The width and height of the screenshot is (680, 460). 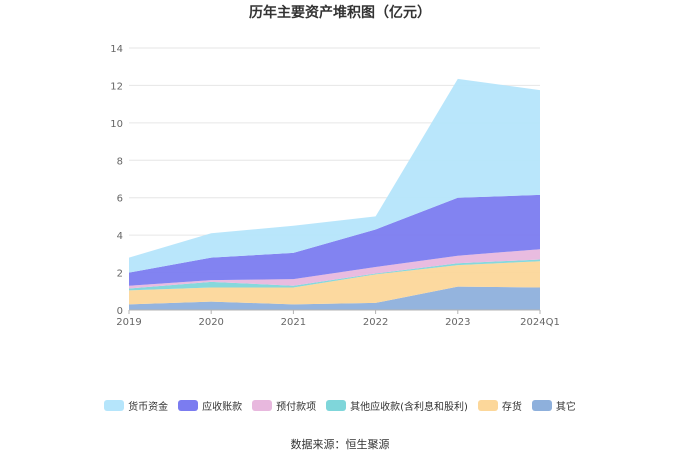 I want to click on legend-item: 应收账款, so click(x=210, y=405).